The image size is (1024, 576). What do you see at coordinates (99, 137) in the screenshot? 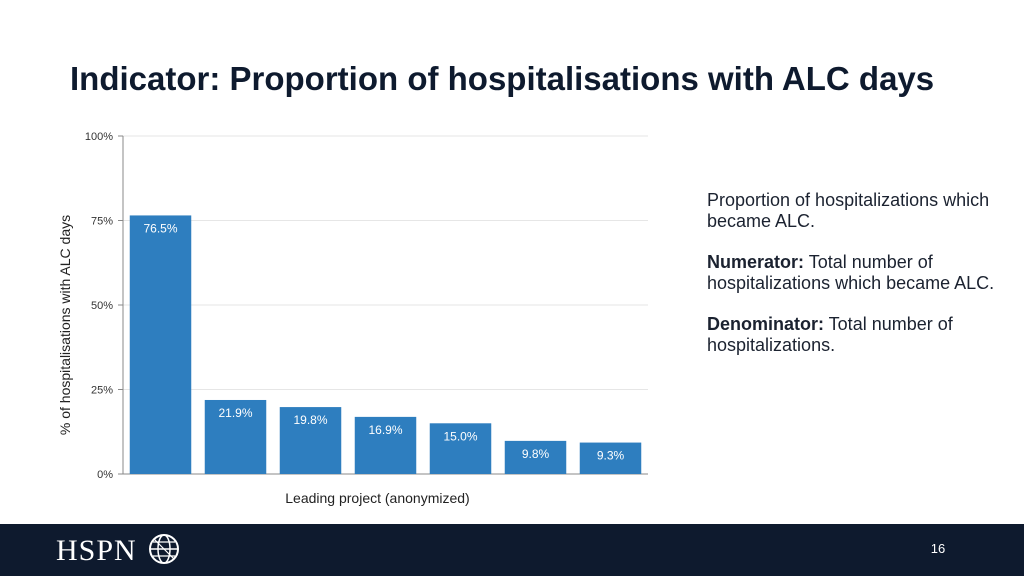
I see `y-tick-label: 100%` at bounding box center [99, 137].